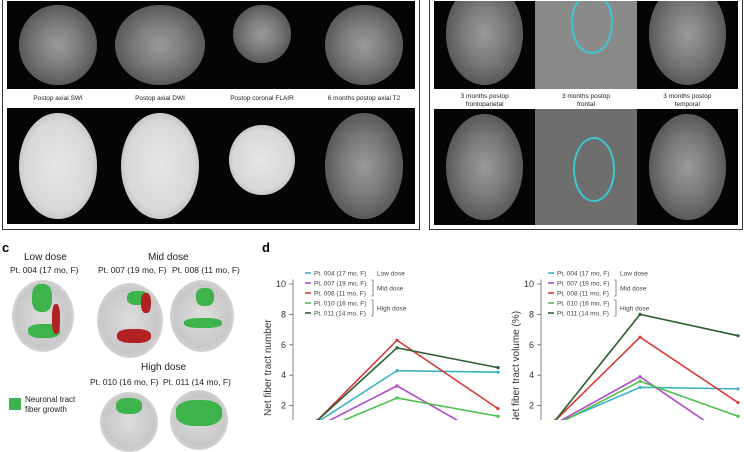  What do you see at coordinates (168, 257) in the screenshot?
I see `group-mid-dose: Mid dose` at bounding box center [168, 257].